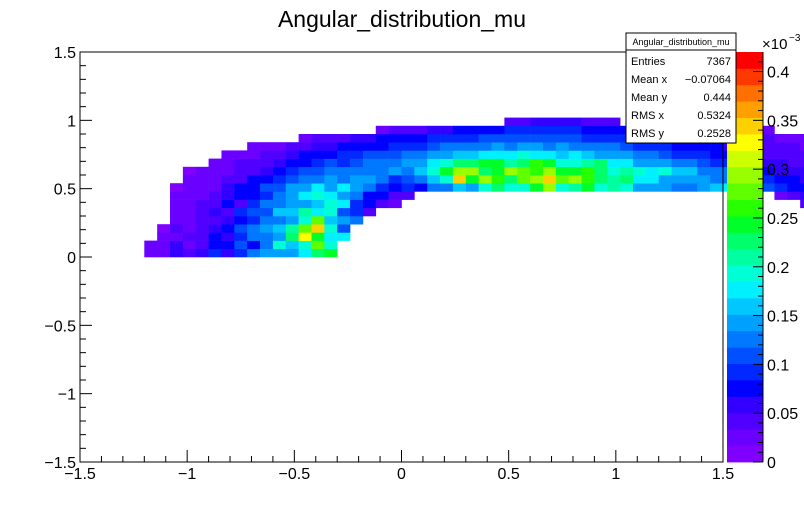 This screenshot has width=804, height=513. I want to click on colorbar: 0 0.05 0.1 0.15 0.2 0.25 0.3 0.35 0.4 ×10 −3, so click(764, 252).